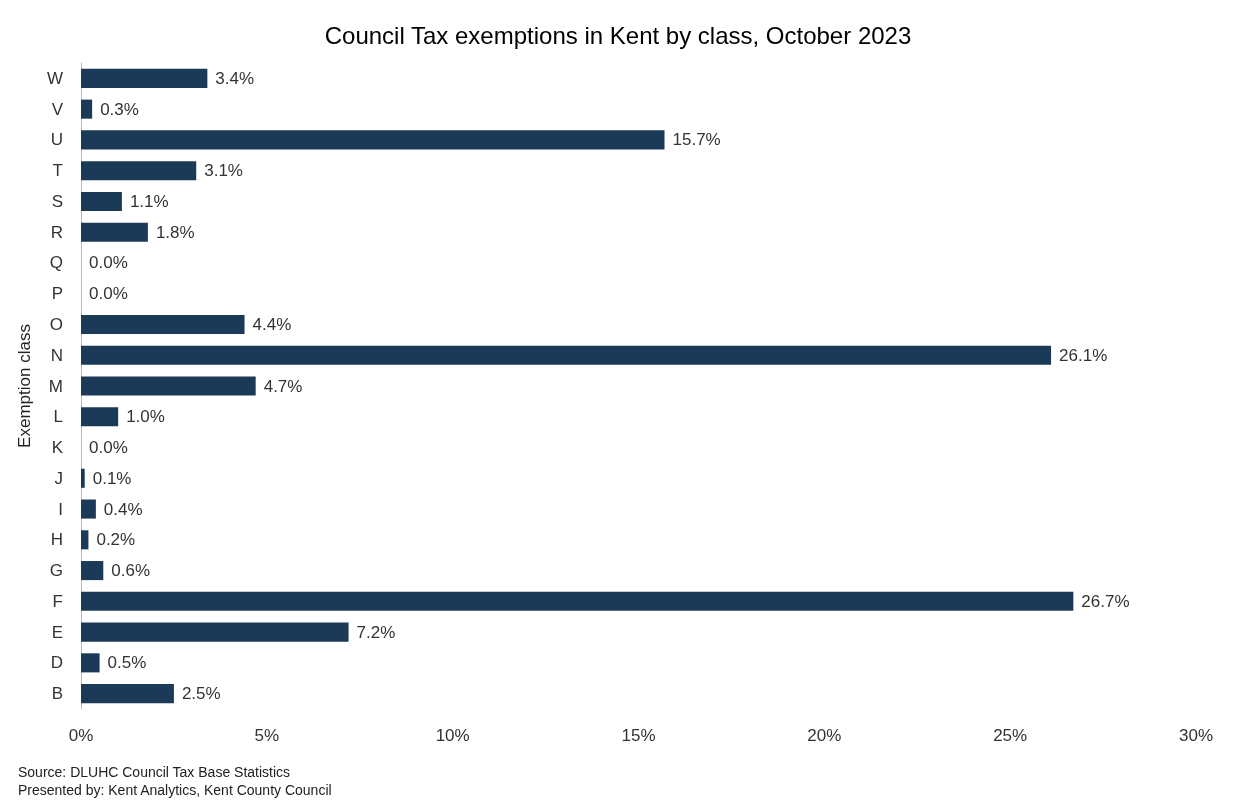 This screenshot has height=802, width=1236. What do you see at coordinates (57, 448) in the screenshot?
I see `y-tick-label: K` at bounding box center [57, 448].